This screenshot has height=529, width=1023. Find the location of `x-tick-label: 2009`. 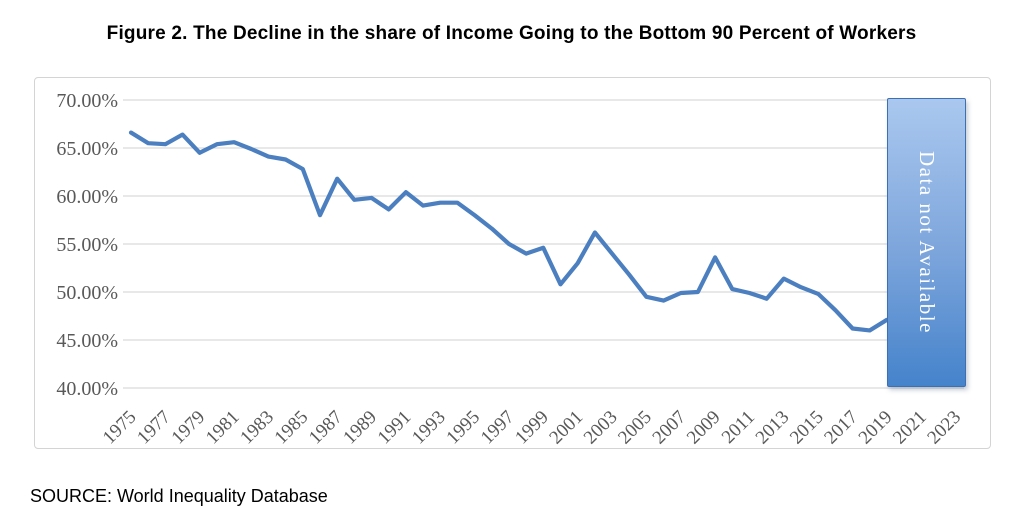

x-tick-label: 2009 is located at coordinates (704, 428).